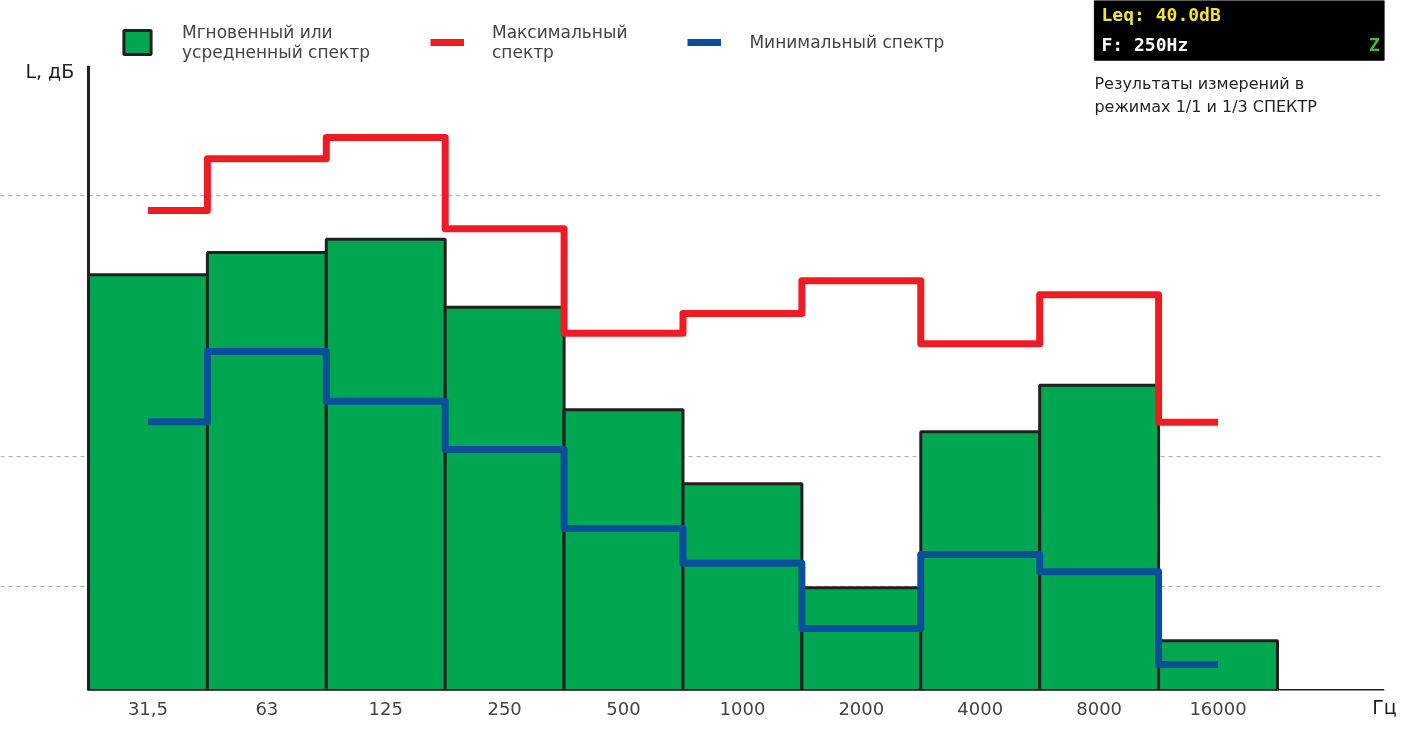 The image size is (1410, 745). What do you see at coordinates (1218, 708) in the screenshot?
I see `x-tick-label: 16000` at bounding box center [1218, 708].